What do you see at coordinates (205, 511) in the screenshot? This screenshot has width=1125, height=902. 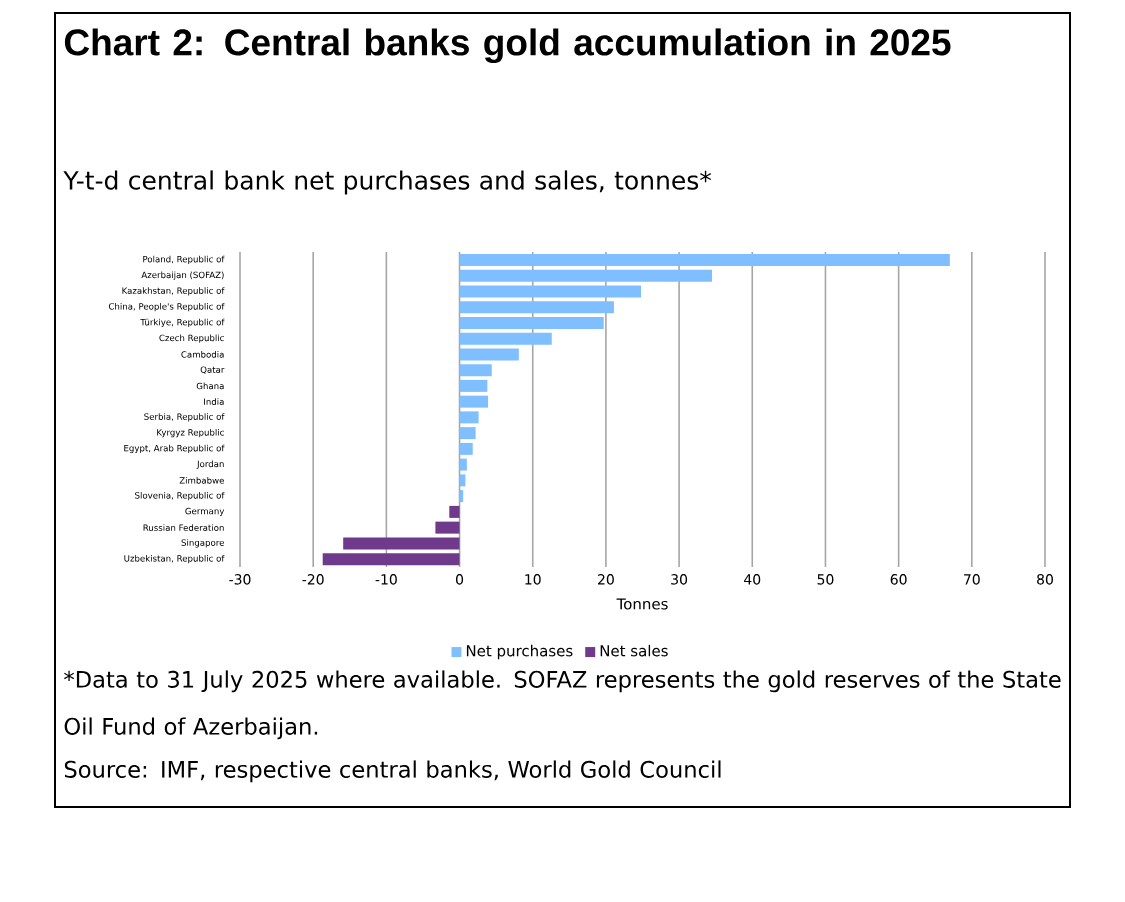 I see `y-tick-label: Germany` at bounding box center [205, 511].